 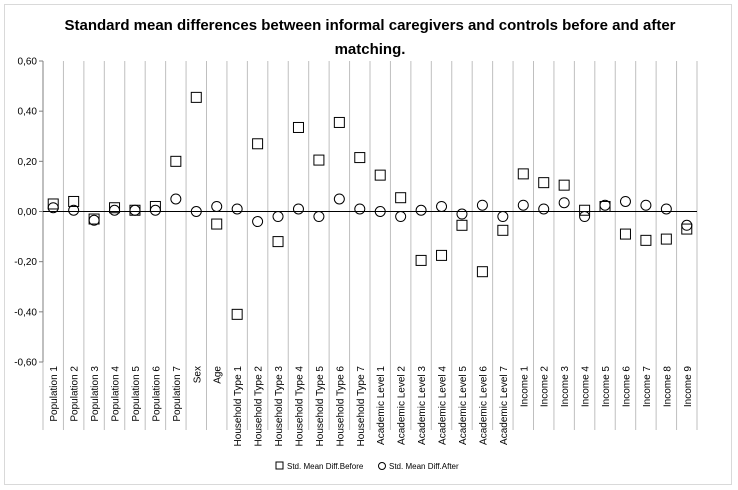 I want to click on legend-label-after: Std. Mean Diff.After, so click(x=424, y=466).